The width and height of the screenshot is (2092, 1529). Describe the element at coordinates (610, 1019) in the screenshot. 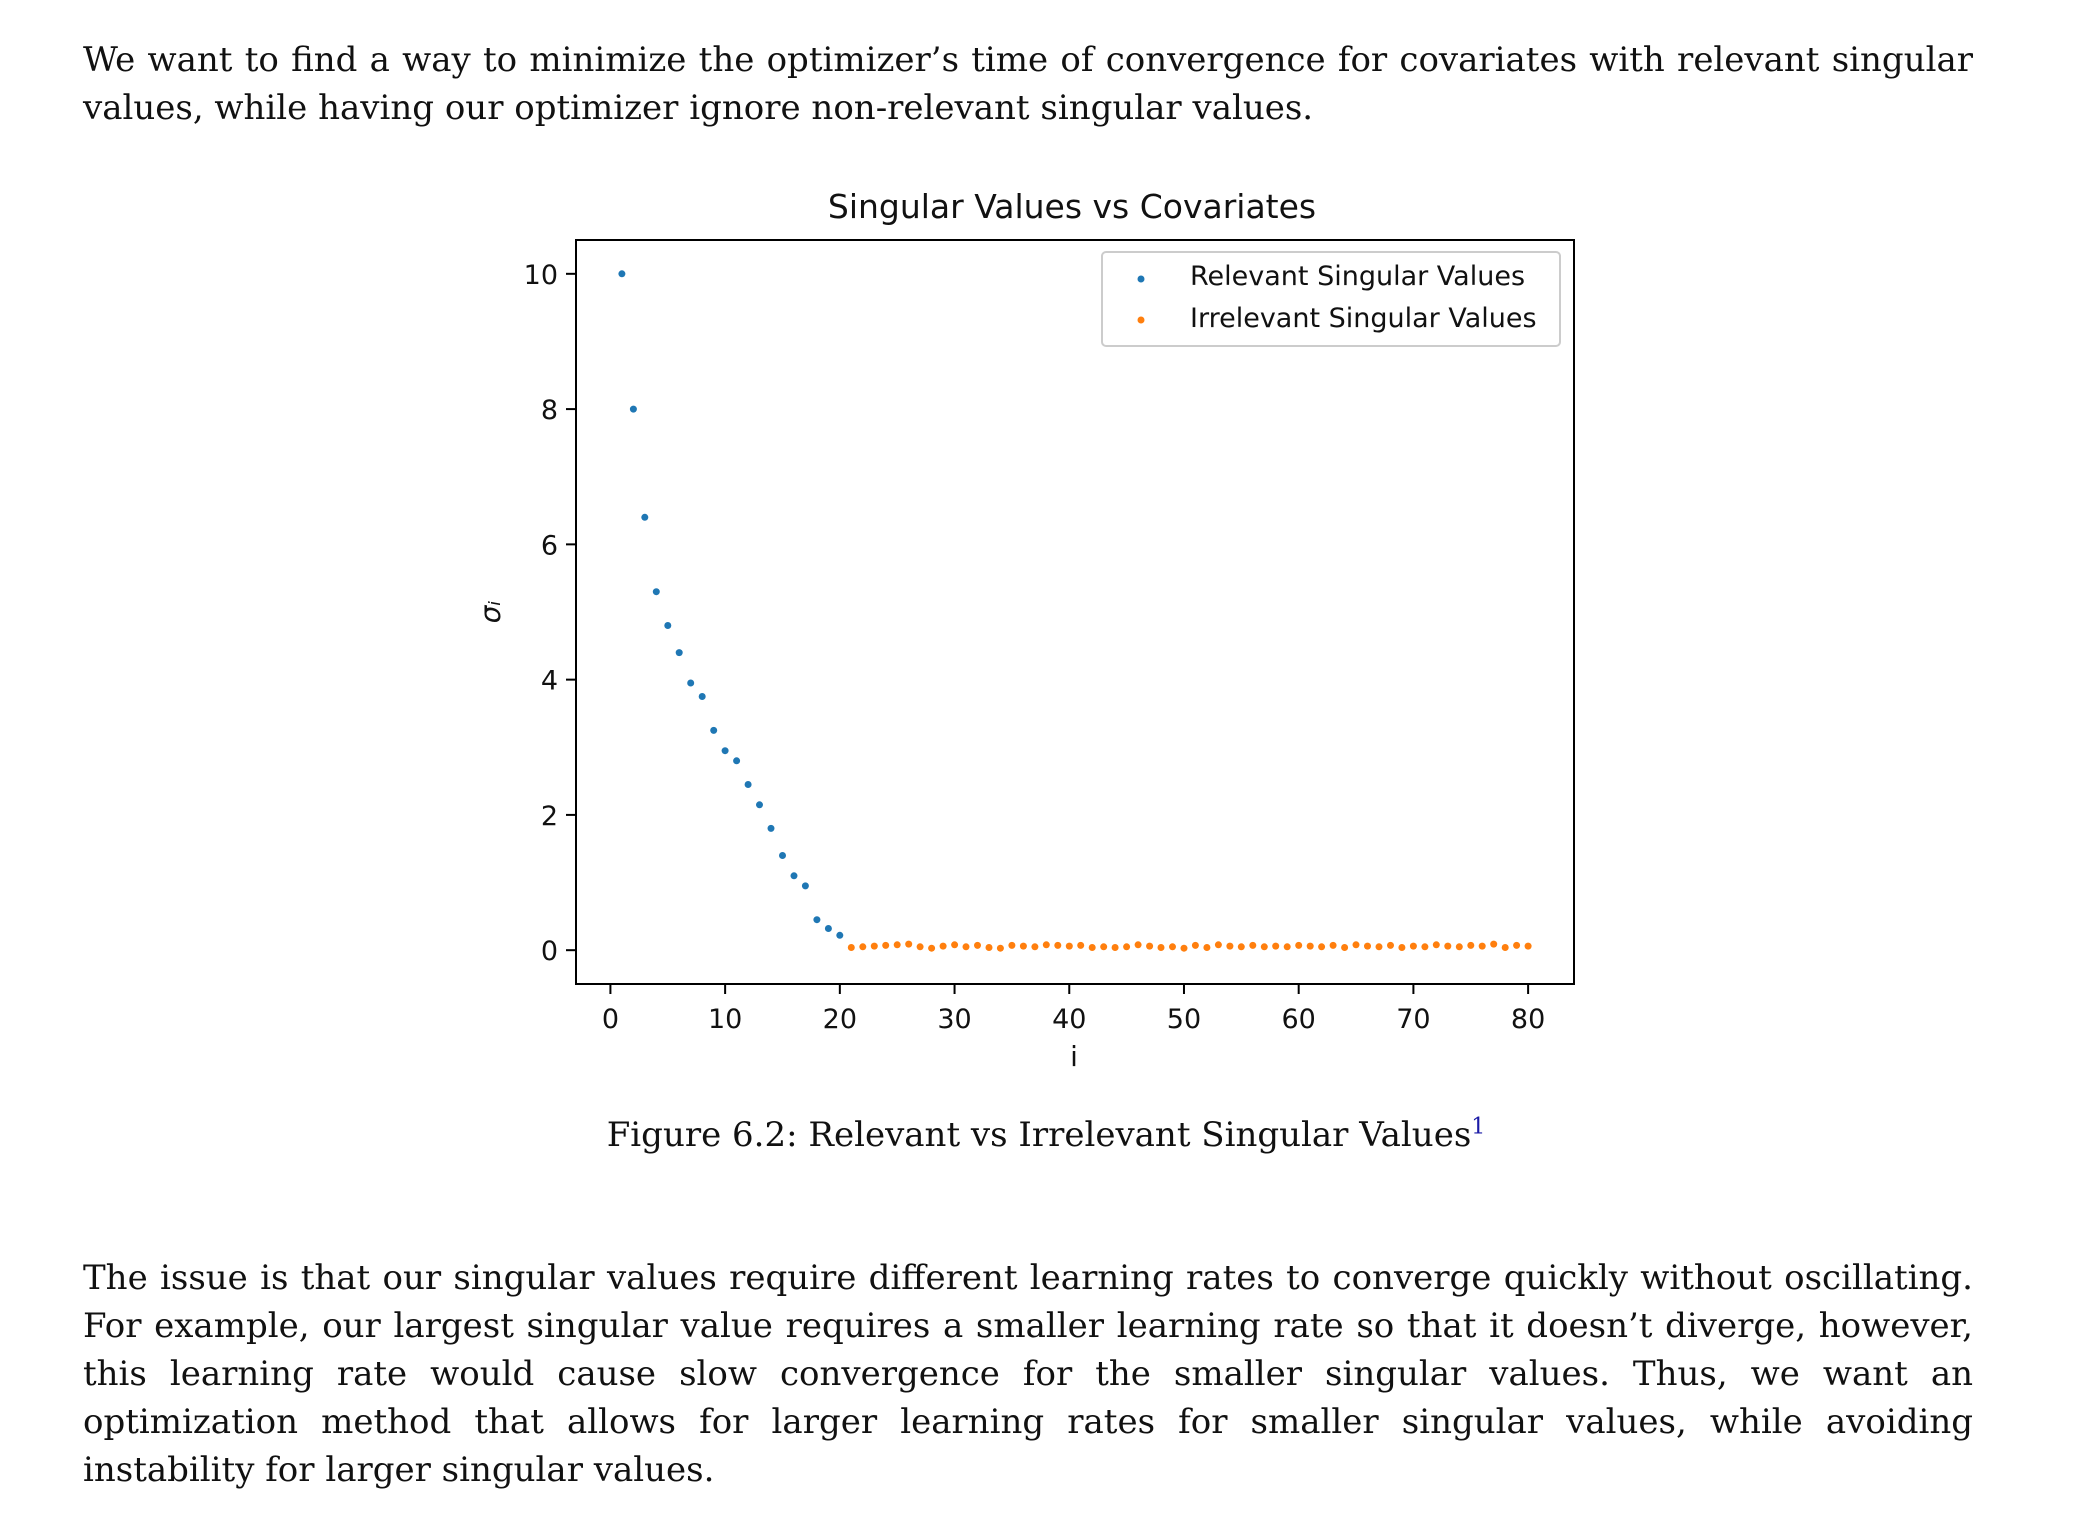

I see `x-tick-label: 0` at that location.